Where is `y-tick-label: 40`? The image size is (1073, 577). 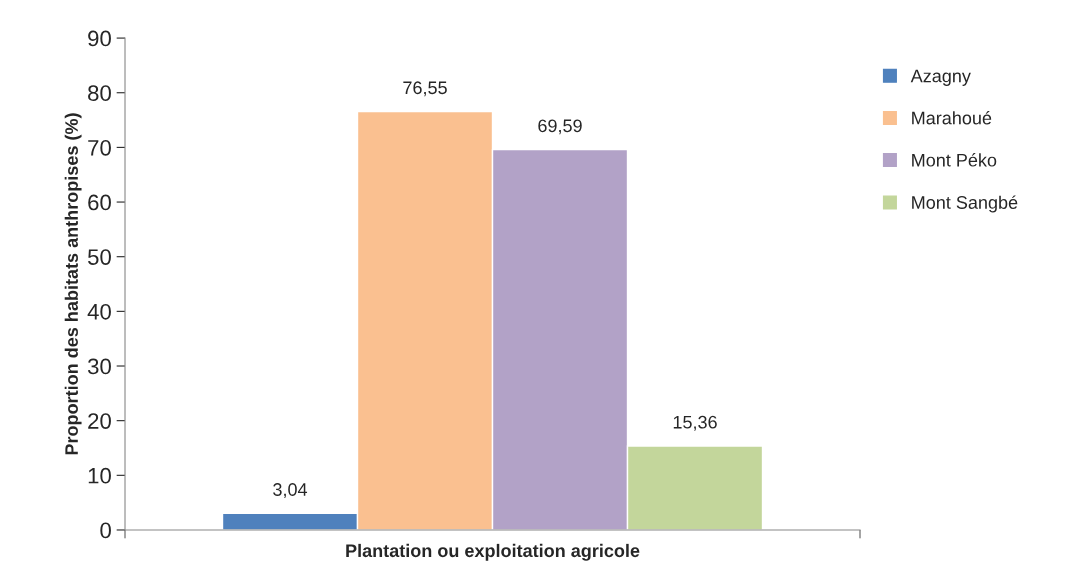 y-tick-label: 40 is located at coordinates (99, 311).